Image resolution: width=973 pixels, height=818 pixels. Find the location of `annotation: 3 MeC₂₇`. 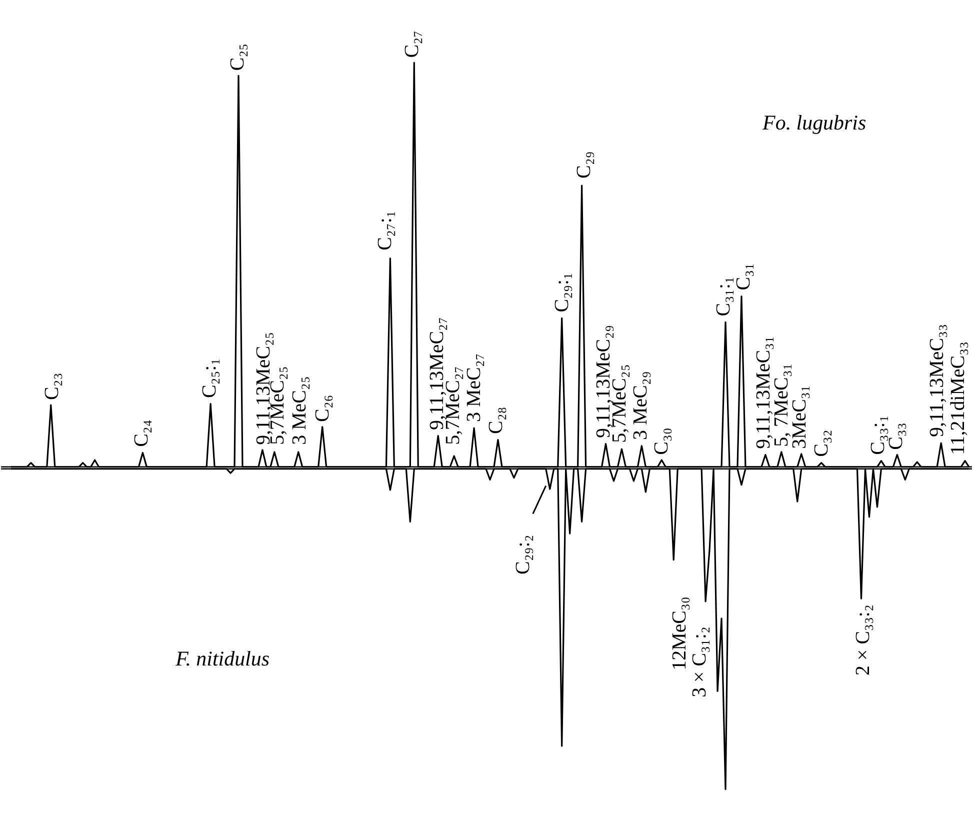

annotation: 3 MeC₂₇ is located at coordinates (474, 387).